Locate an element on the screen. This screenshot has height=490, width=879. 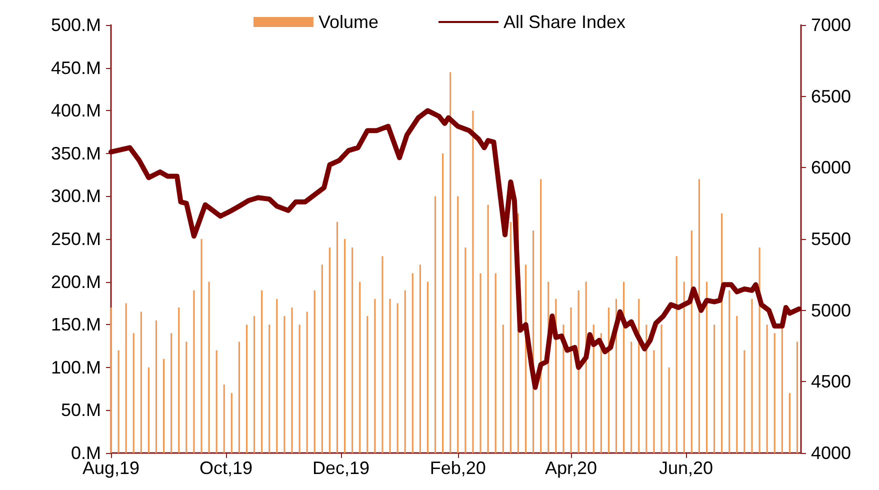
y-tick-label: 250.M is located at coordinates (75, 239).